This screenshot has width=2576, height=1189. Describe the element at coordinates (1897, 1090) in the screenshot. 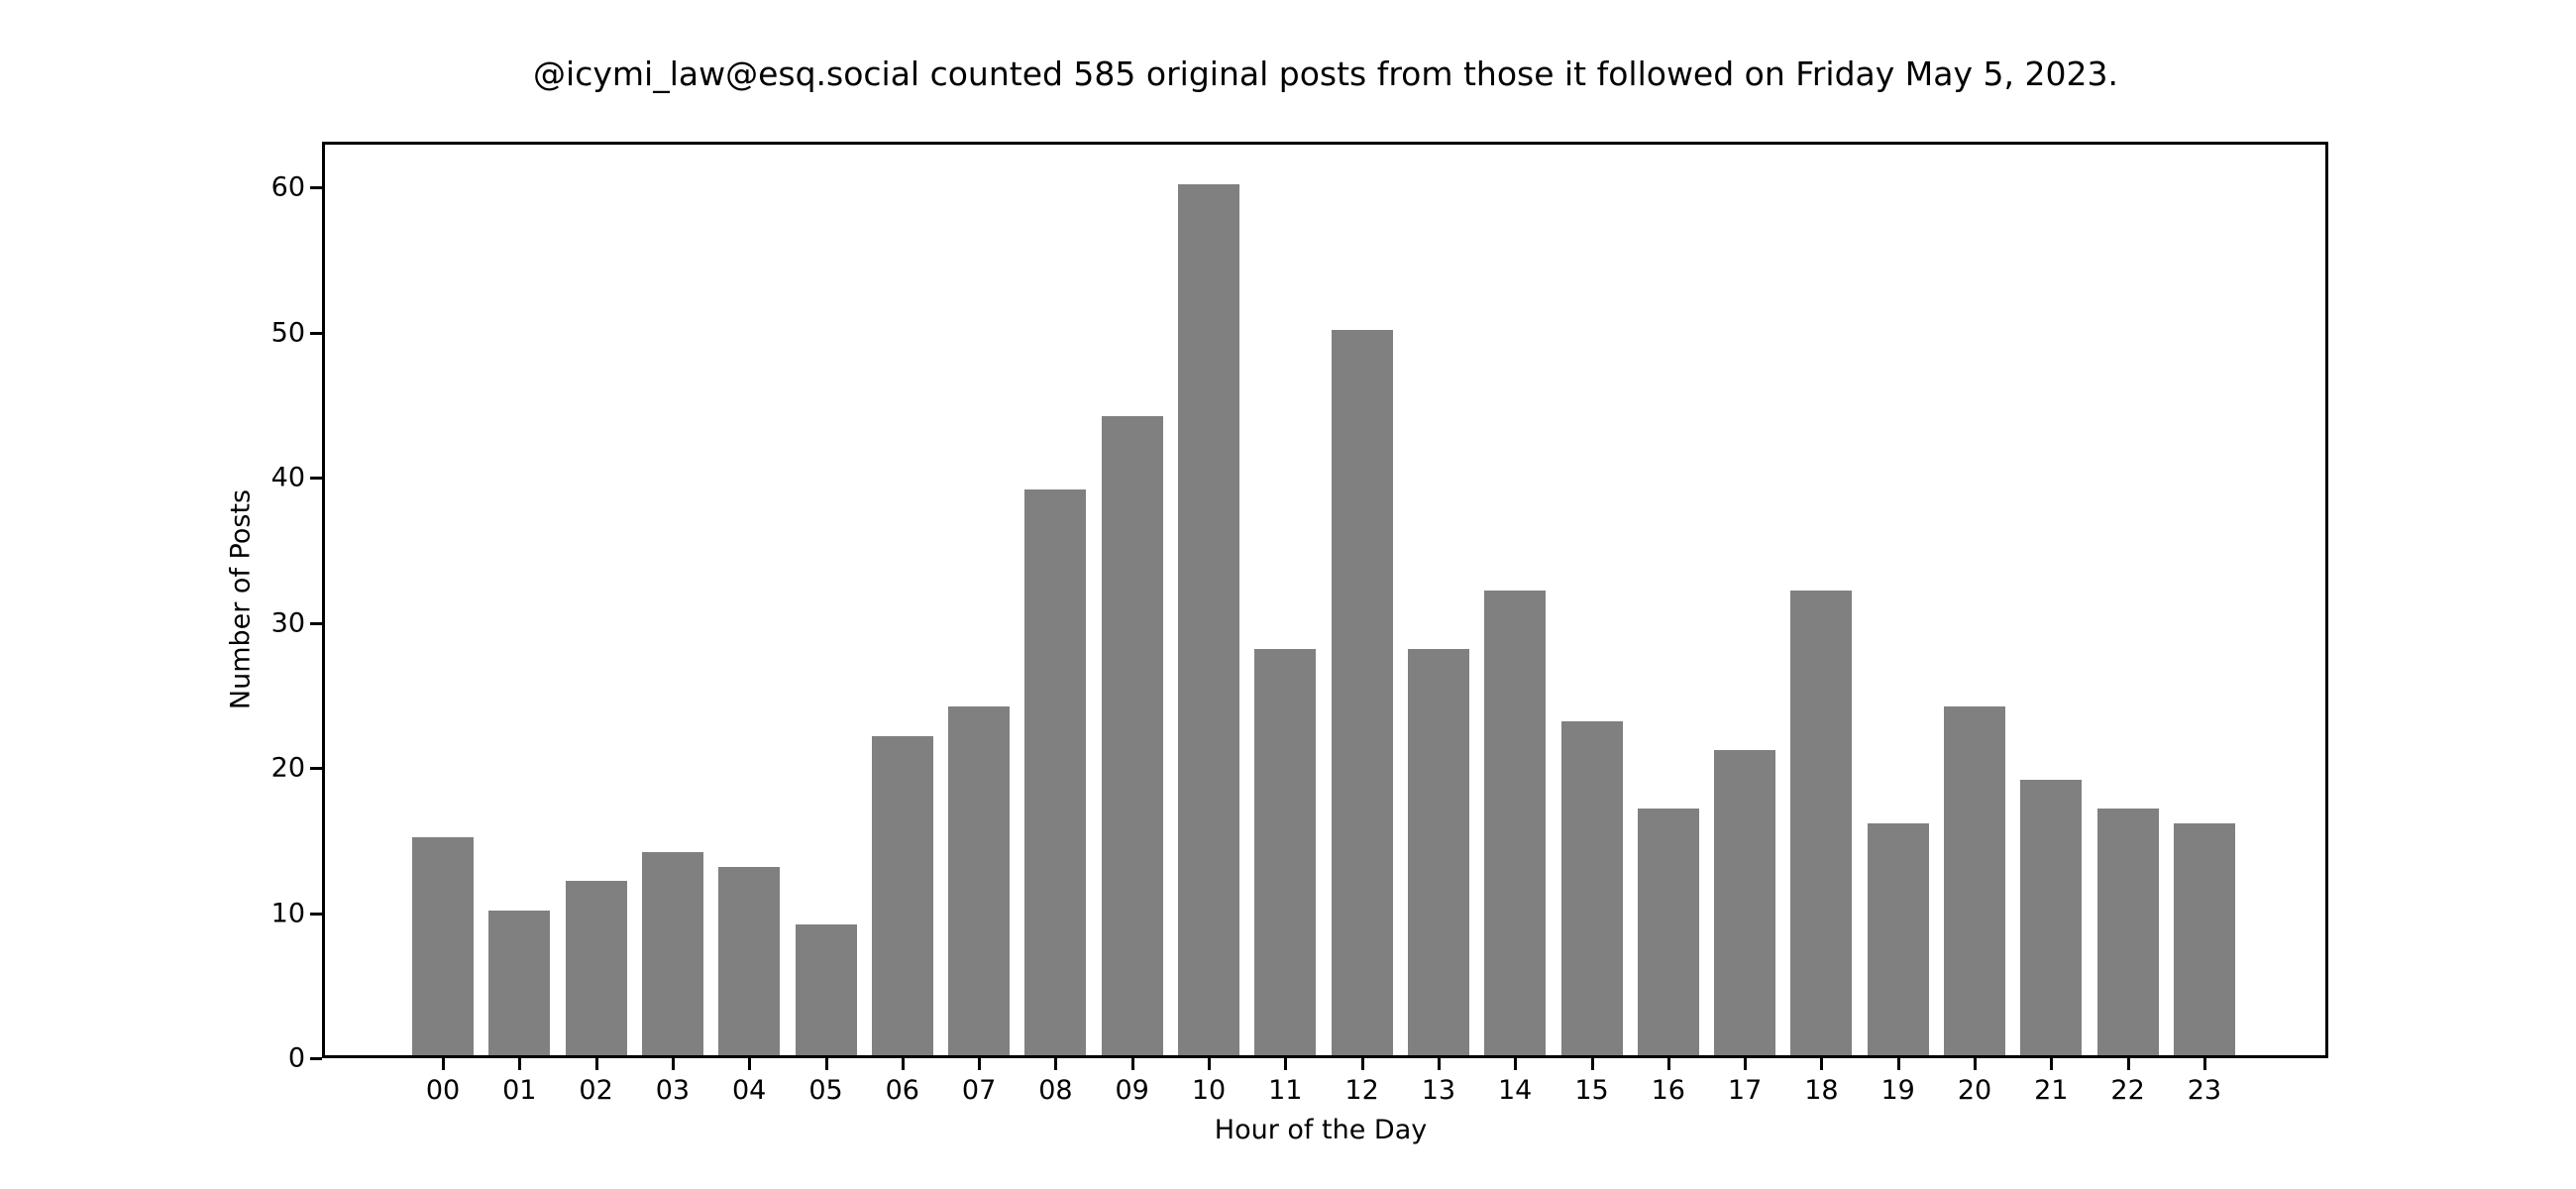

I see `x-tick-label: 19` at that location.